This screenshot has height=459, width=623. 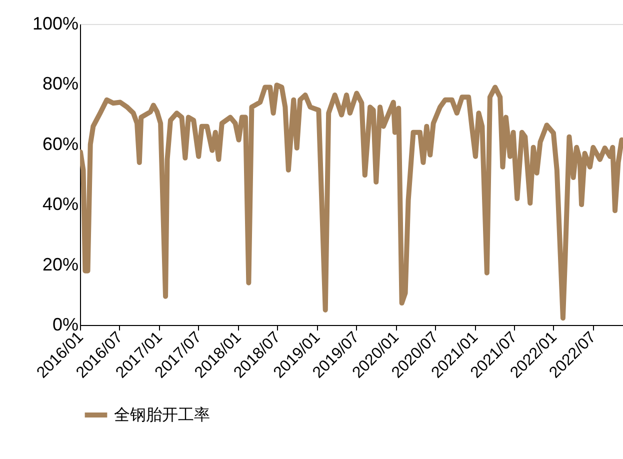 What do you see at coordinates (55, 24) in the screenshot?
I see `y-tick-label: 100%` at bounding box center [55, 24].